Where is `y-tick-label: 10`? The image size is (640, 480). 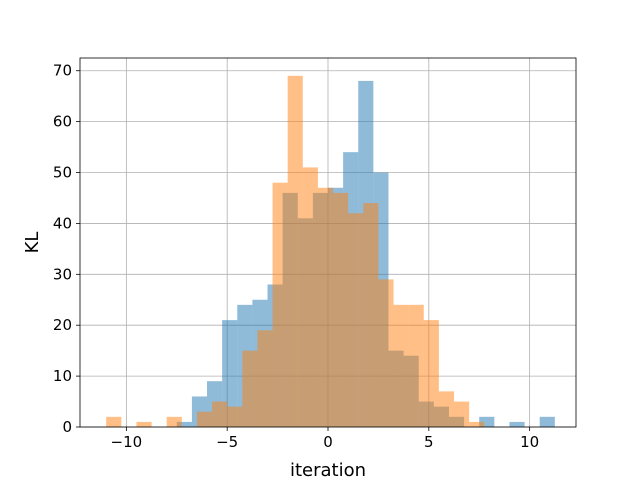 y-tick-label: 10 is located at coordinates (62, 376).